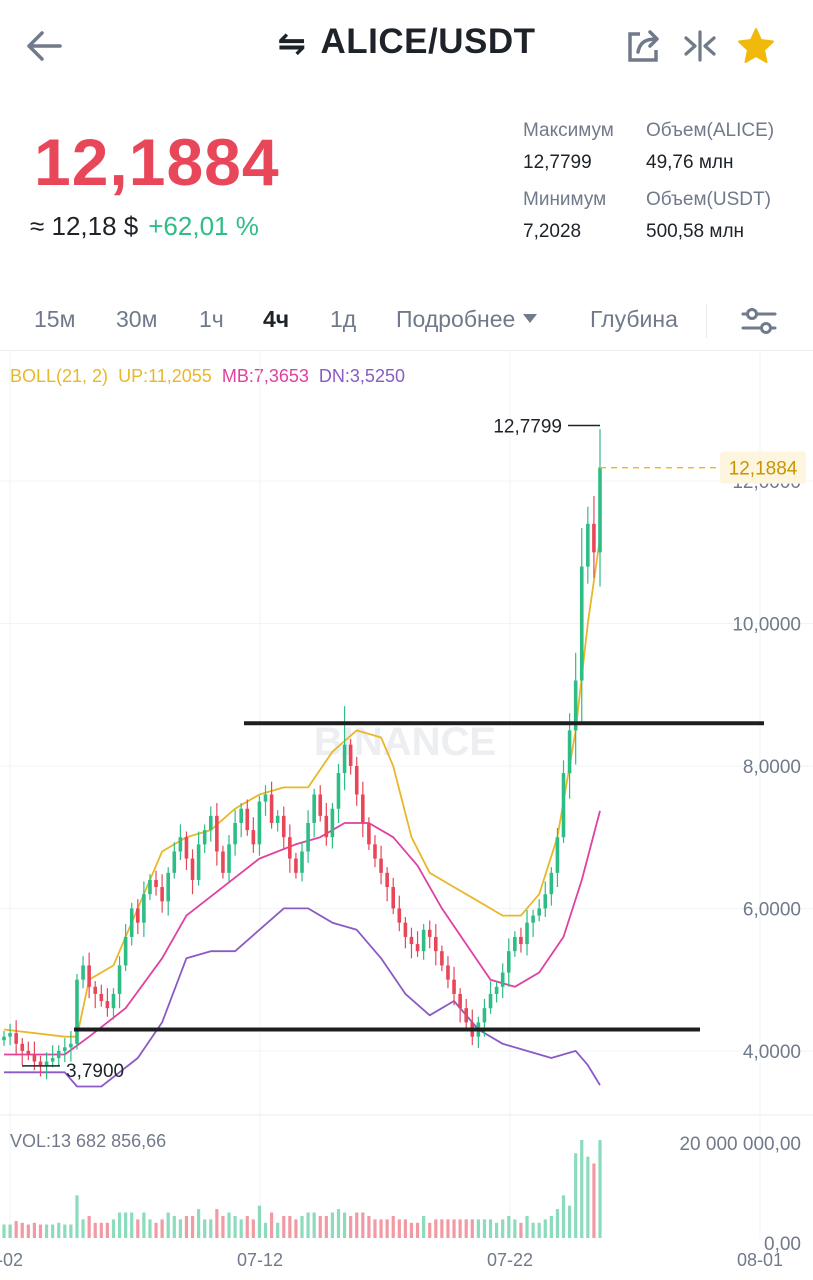 This screenshot has height=1280, width=813. Describe the element at coordinates (361, 376) in the screenshot. I see `boll-dn: DN:3,5250` at that location.